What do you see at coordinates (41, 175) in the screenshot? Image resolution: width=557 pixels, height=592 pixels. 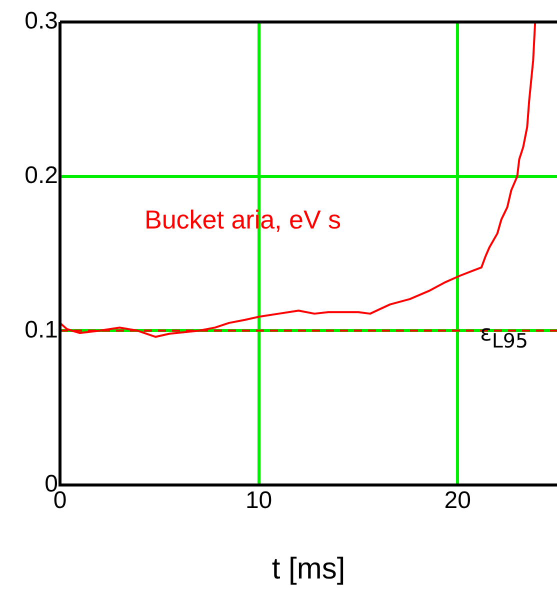 I see `y-tick-label: 0.2` at bounding box center [41, 175].